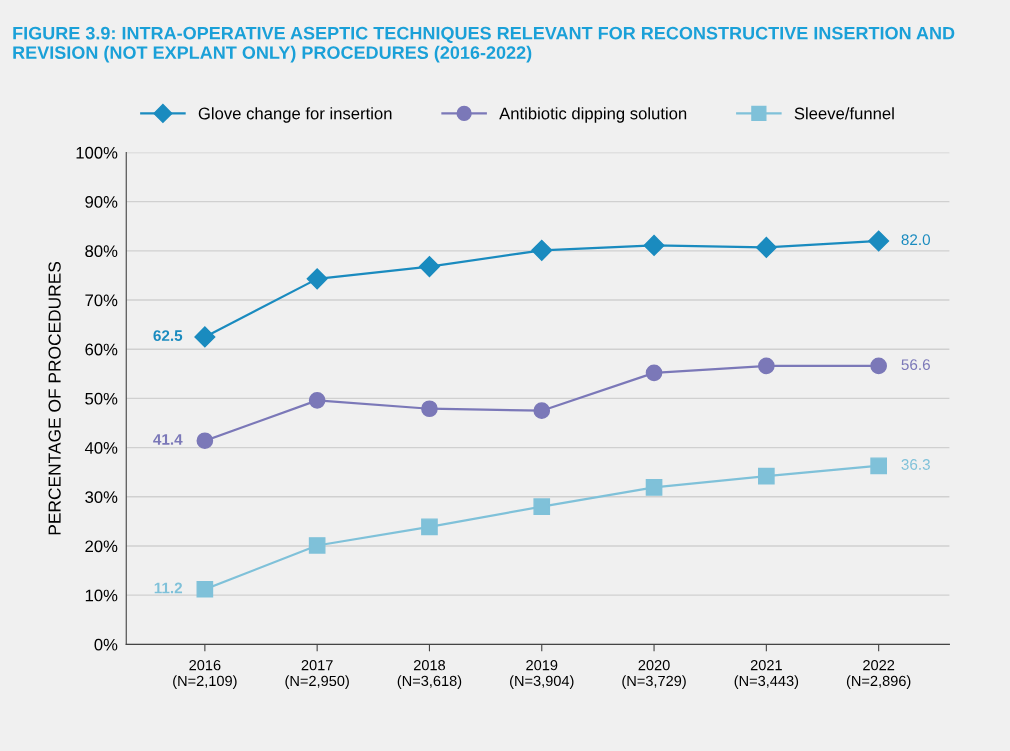 The width and height of the screenshot is (1010, 751). I want to click on legend-label: Antibiotic dipping solution, so click(593, 115).